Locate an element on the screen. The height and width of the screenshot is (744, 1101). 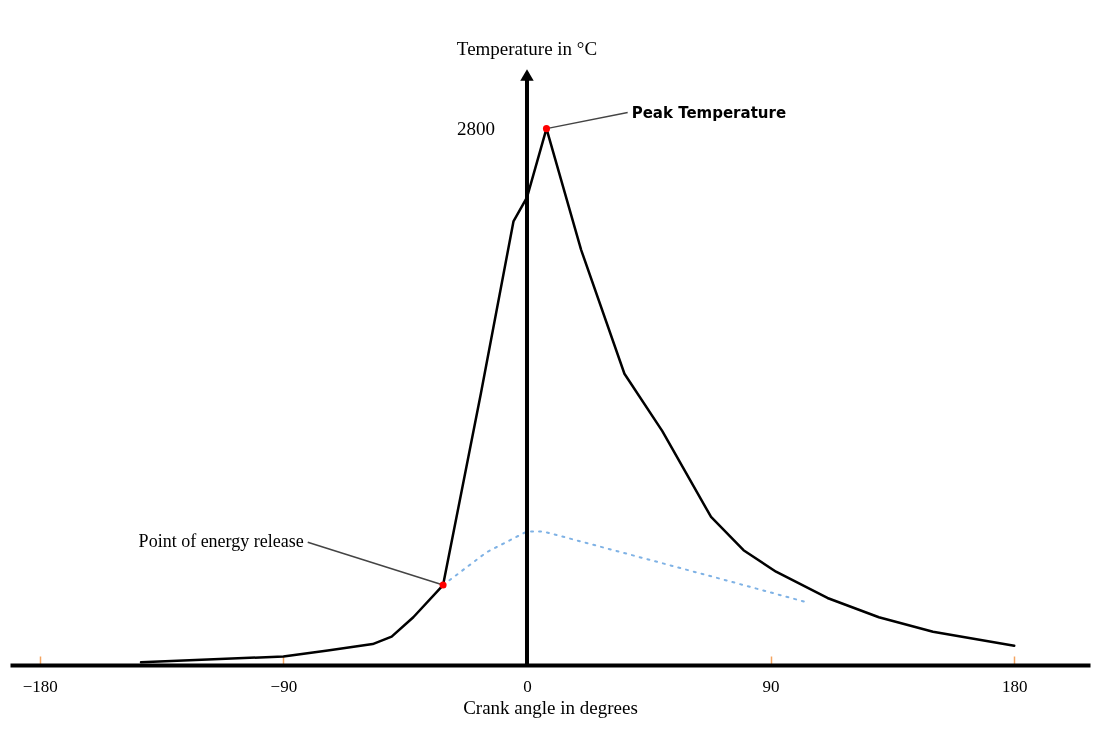
y-axis-title: Temperature in °C is located at coordinates (527, 48).